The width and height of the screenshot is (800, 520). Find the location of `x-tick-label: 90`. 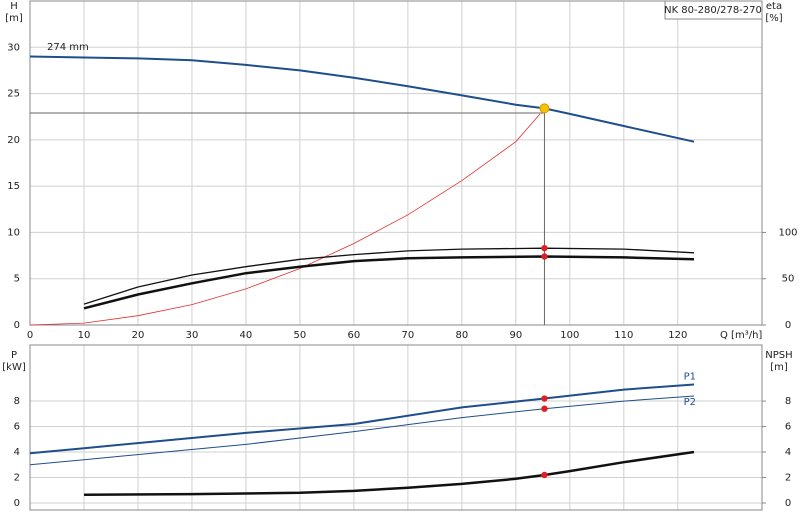

x-tick-label: 90 is located at coordinates (515, 335).